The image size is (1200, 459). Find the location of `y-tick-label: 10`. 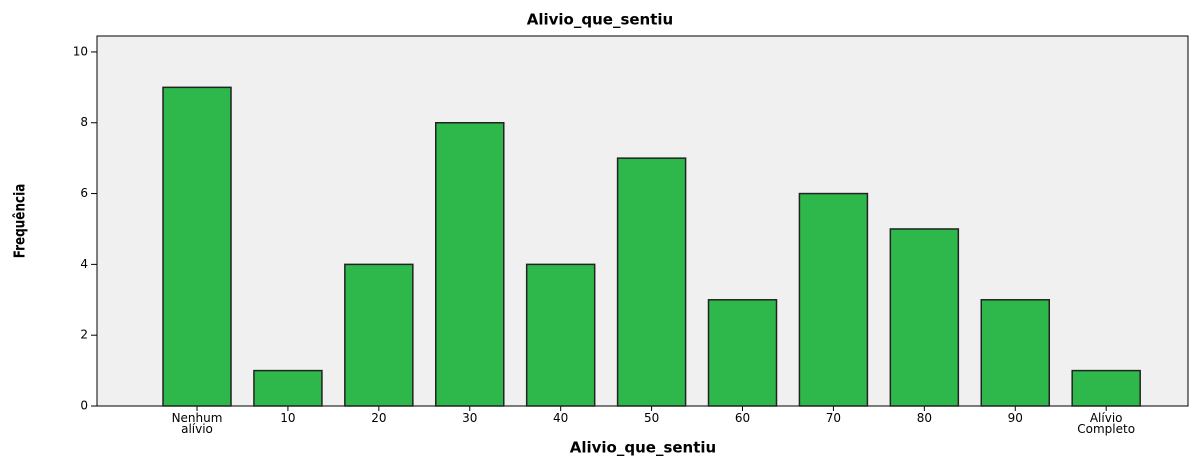

y-tick-label: 10 is located at coordinates (80, 51).